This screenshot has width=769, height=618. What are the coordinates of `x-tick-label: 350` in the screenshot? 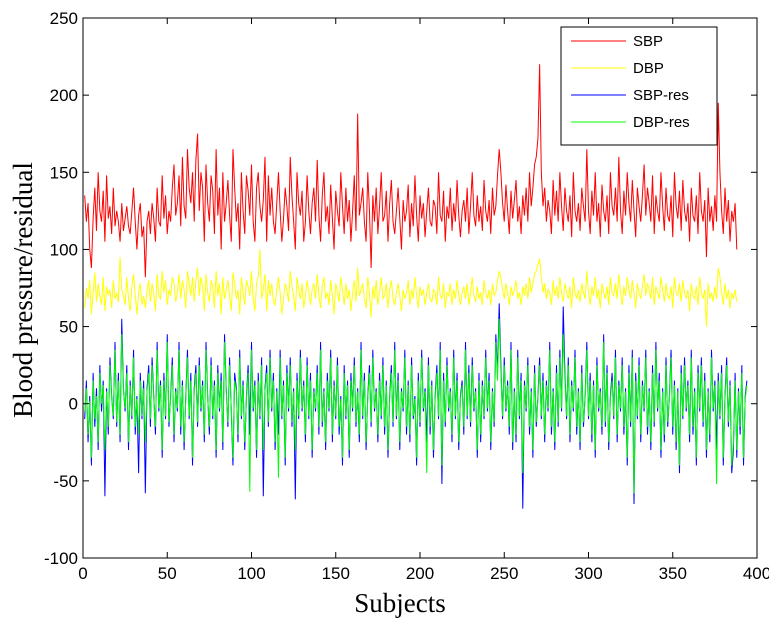 It's located at (673, 573).